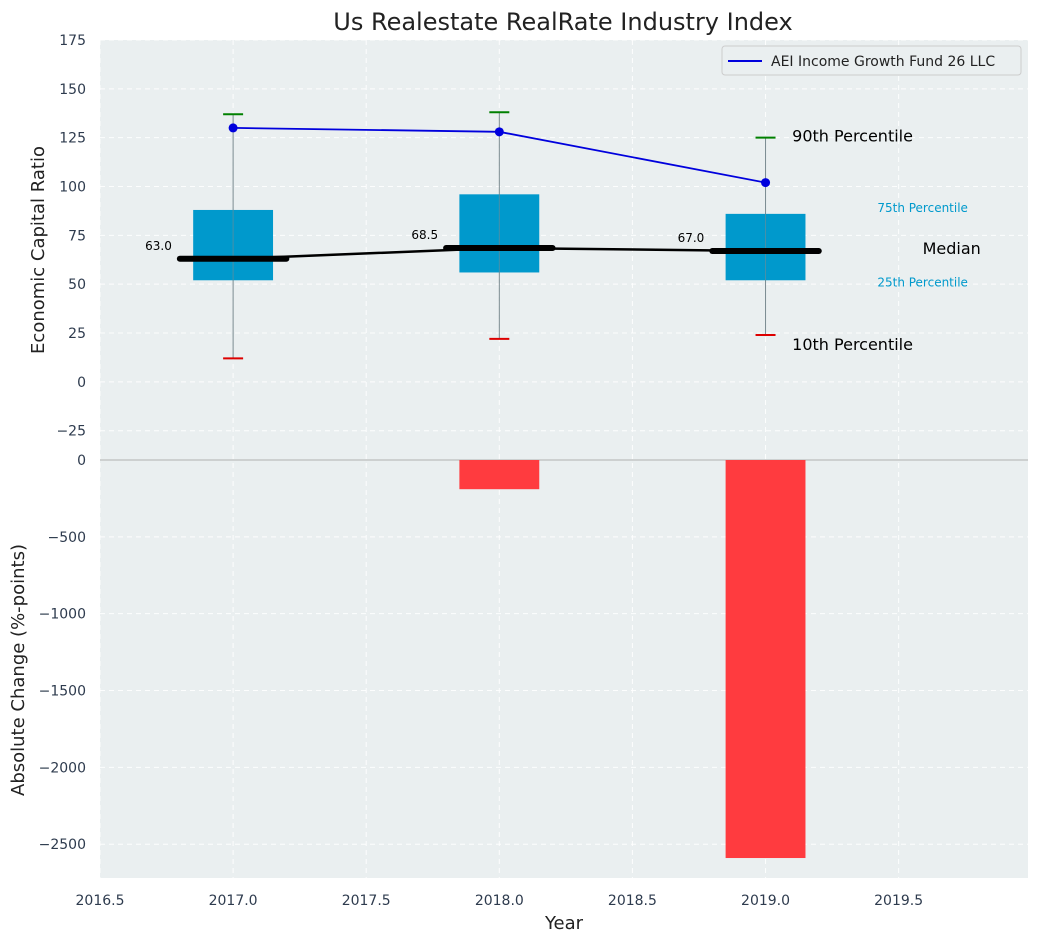  What do you see at coordinates (233, 901) in the screenshot?
I see `x-tick-label: 2017.0` at bounding box center [233, 901].